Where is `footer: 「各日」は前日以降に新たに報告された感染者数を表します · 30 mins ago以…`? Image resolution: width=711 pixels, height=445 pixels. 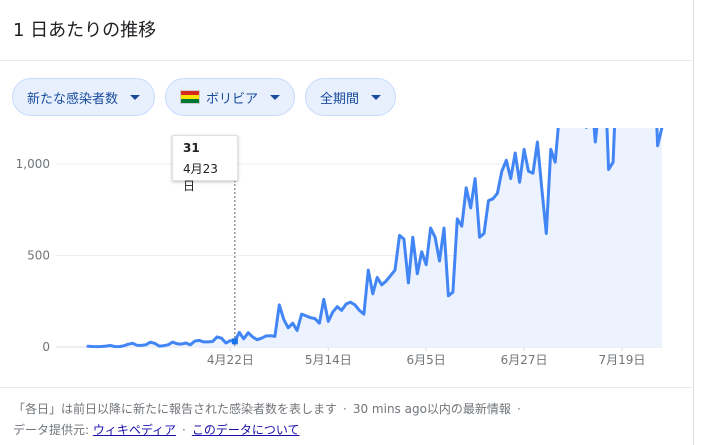
footer: 「各日」は前日以降に新たに報告された感染者数を表します · 30 mins ago以… is located at coordinates (270, 420).